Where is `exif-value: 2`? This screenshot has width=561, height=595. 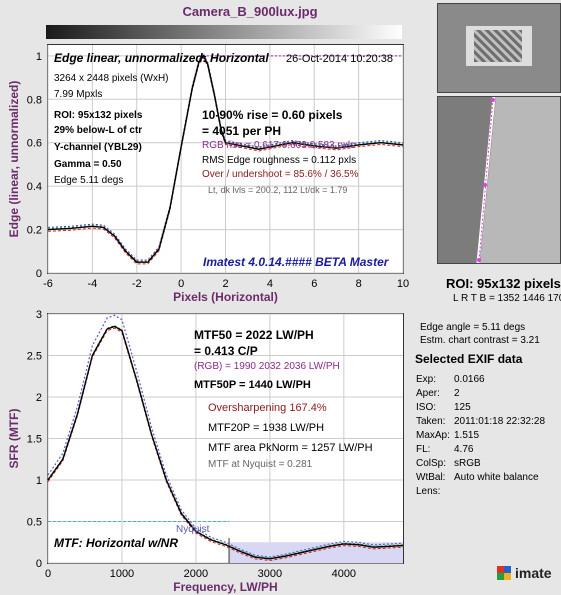 exif-value: 2 is located at coordinates (457, 393).